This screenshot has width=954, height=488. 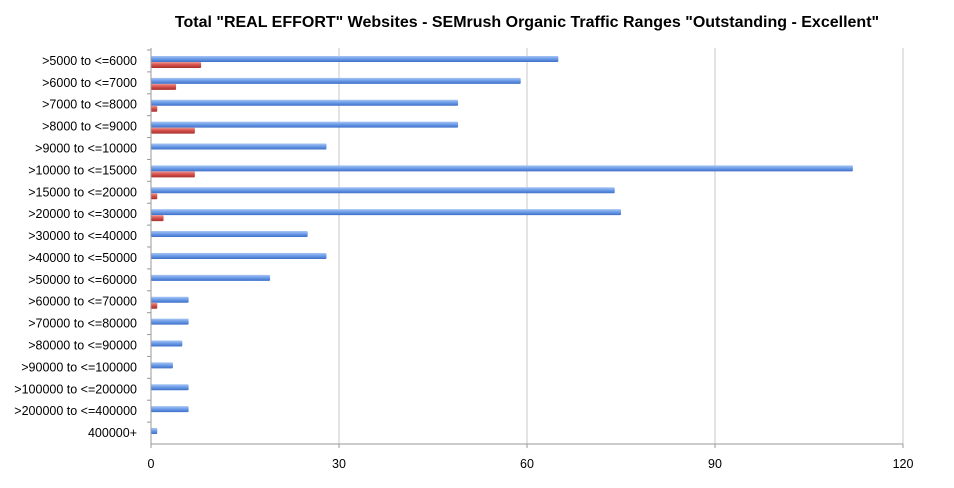 I want to click on category-label: >80000 to <=90000, so click(x=82, y=346).